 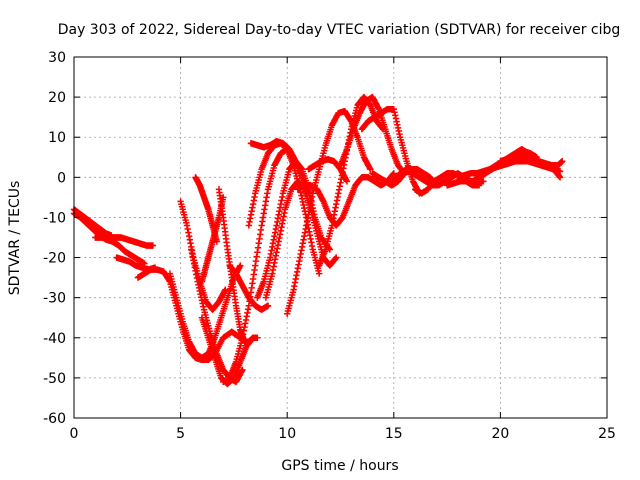 What do you see at coordinates (394, 434) in the screenshot?
I see `x-tick-label: 15` at bounding box center [394, 434].